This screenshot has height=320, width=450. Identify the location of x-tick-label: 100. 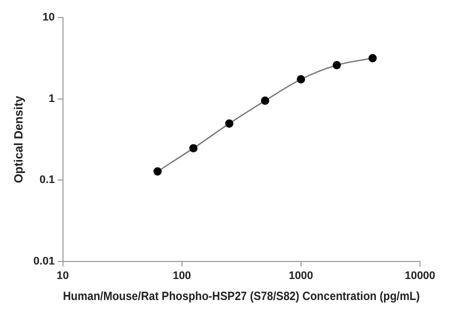
(182, 276).